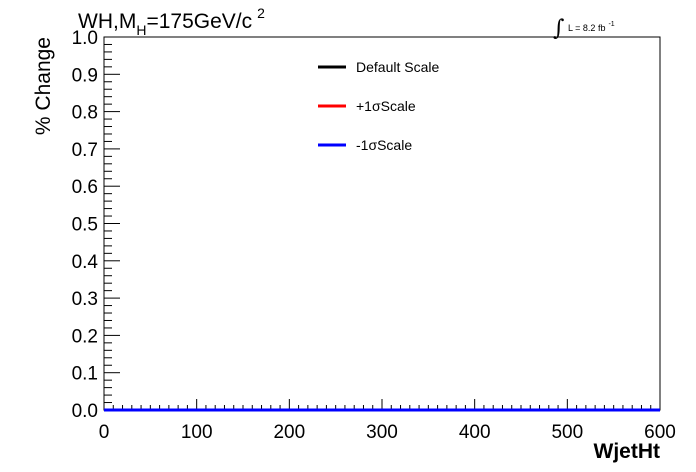 The height and width of the screenshot is (472, 696). What do you see at coordinates (261, 13) in the screenshot?
I see `chart-title-superscript: 2` at bounding box center [261, 13].